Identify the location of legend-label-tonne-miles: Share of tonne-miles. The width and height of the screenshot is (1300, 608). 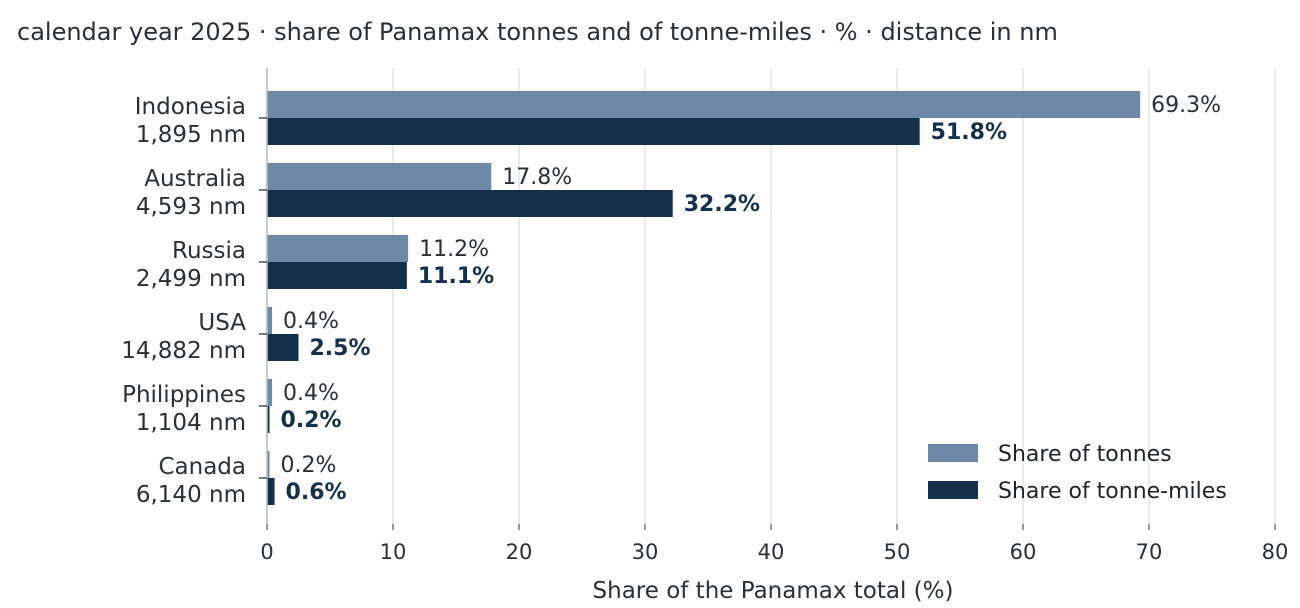
(1112, 491).